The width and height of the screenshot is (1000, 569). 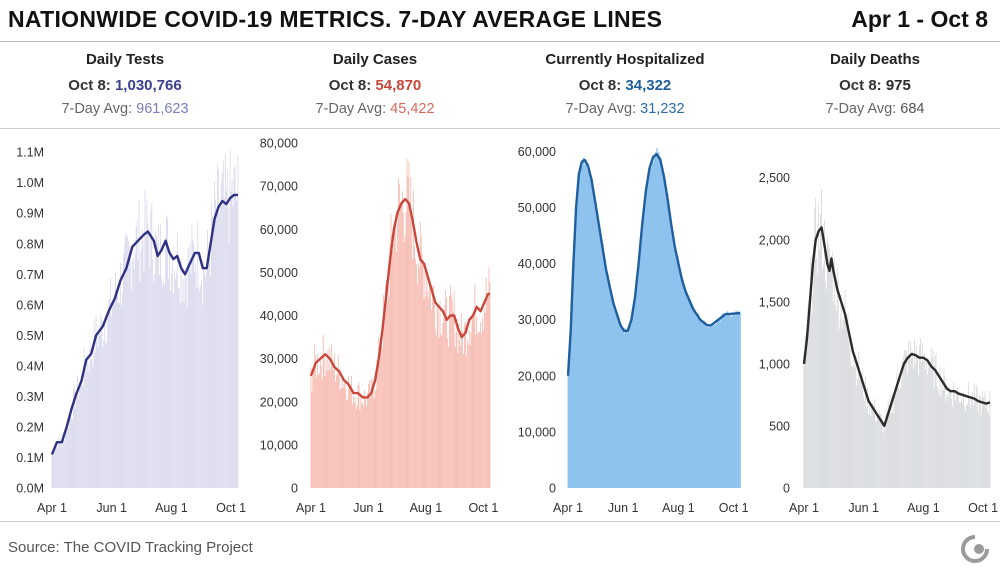 I want to click on y-tick-label: 2,500, so click(x=774, y=178).